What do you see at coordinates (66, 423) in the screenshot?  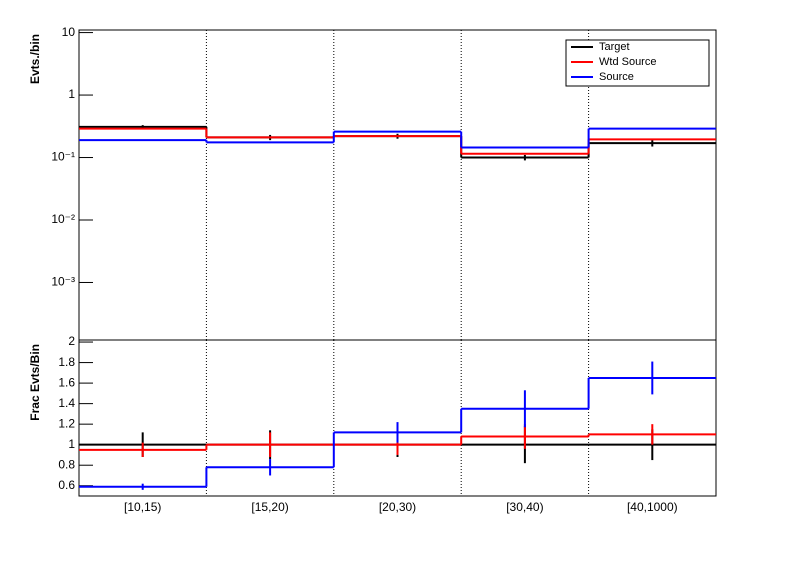 I see `y-tick-label: 1.2` at bounding box center [66, 423].